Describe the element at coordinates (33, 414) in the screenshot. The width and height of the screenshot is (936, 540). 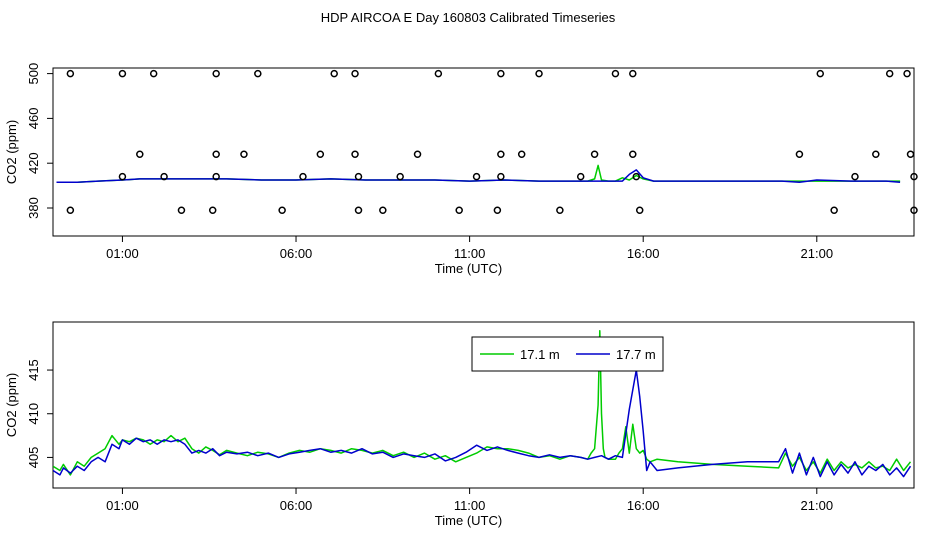
I see `y-tick-label: 410` at that location.